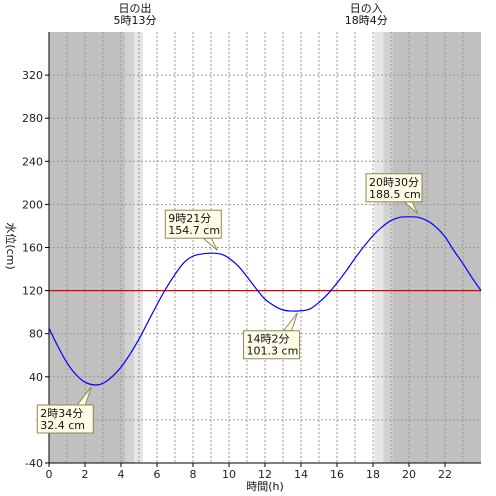  Describe the element at coordinates (34, 463) in the screenshot. I see `y-tick-label: -40` at that location.